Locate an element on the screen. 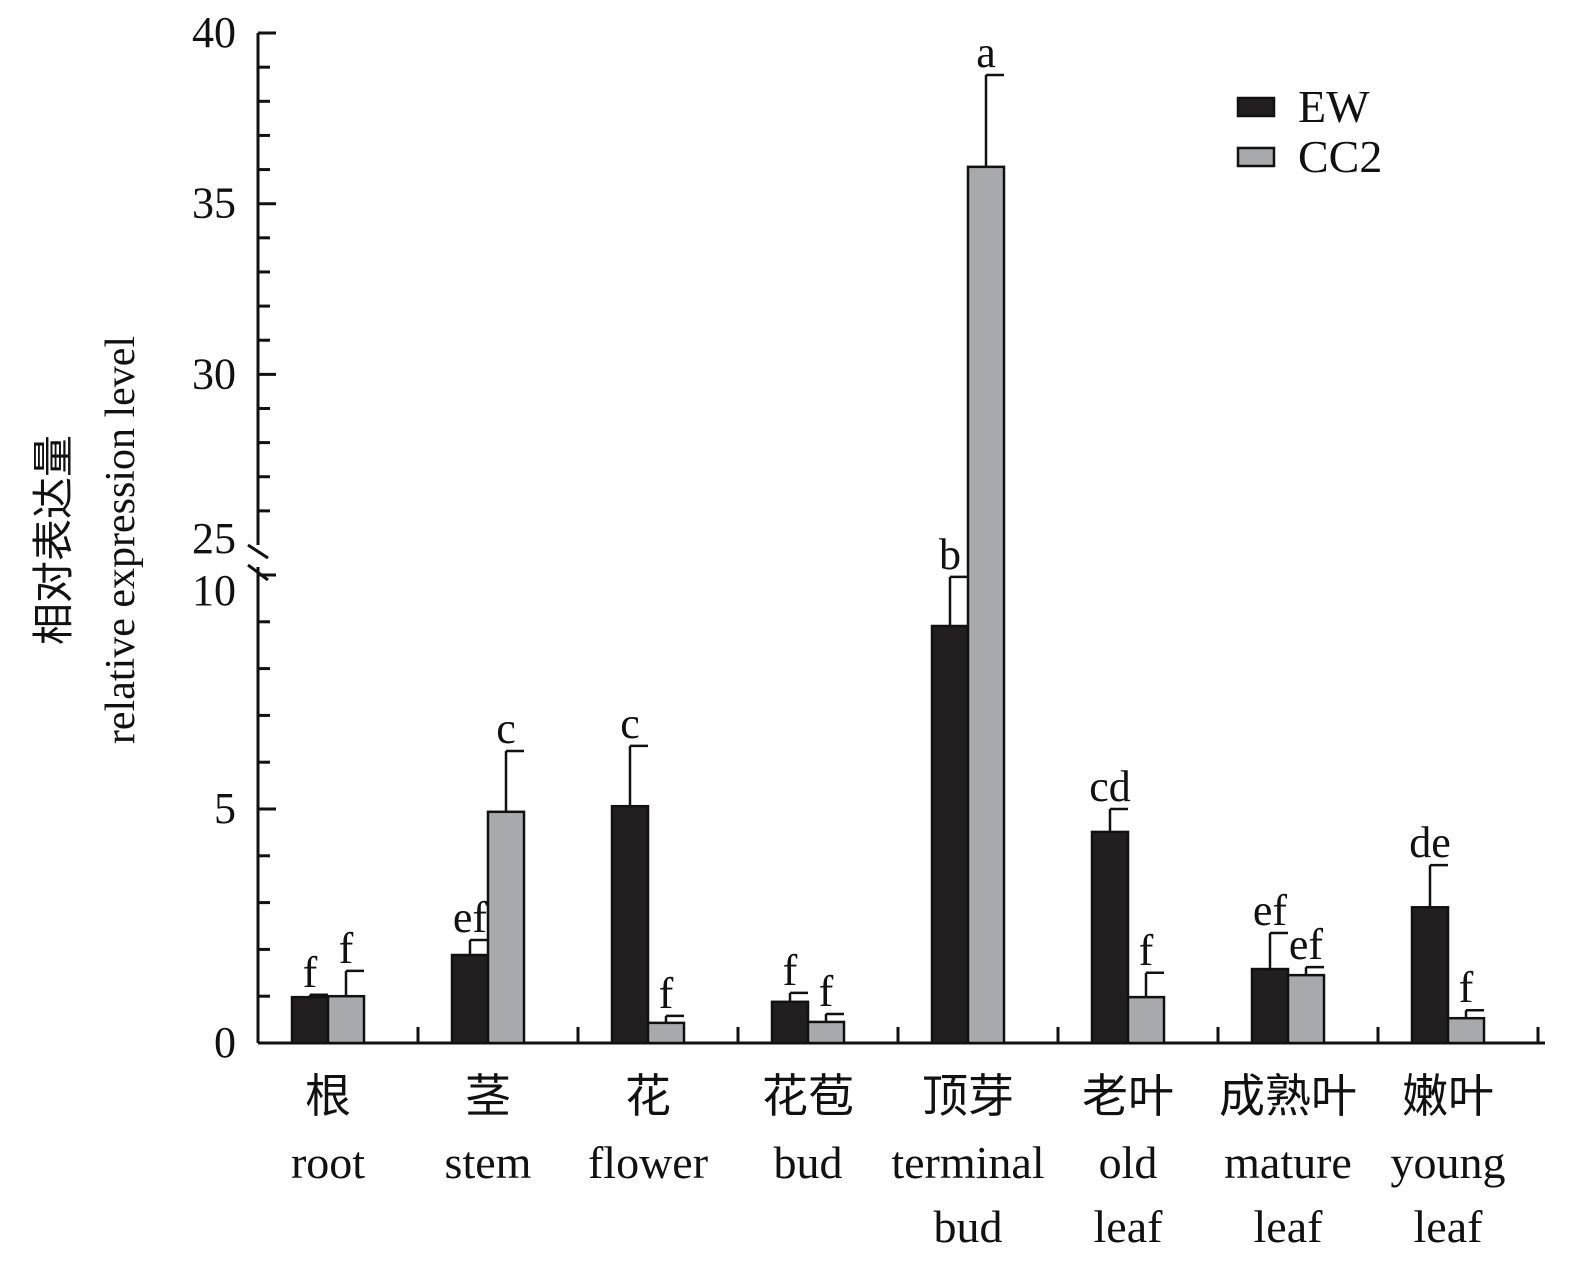 The height and width of the screenshot is (1267, 1575). x-tick-label: flower is located at coordinates (648, 1162).